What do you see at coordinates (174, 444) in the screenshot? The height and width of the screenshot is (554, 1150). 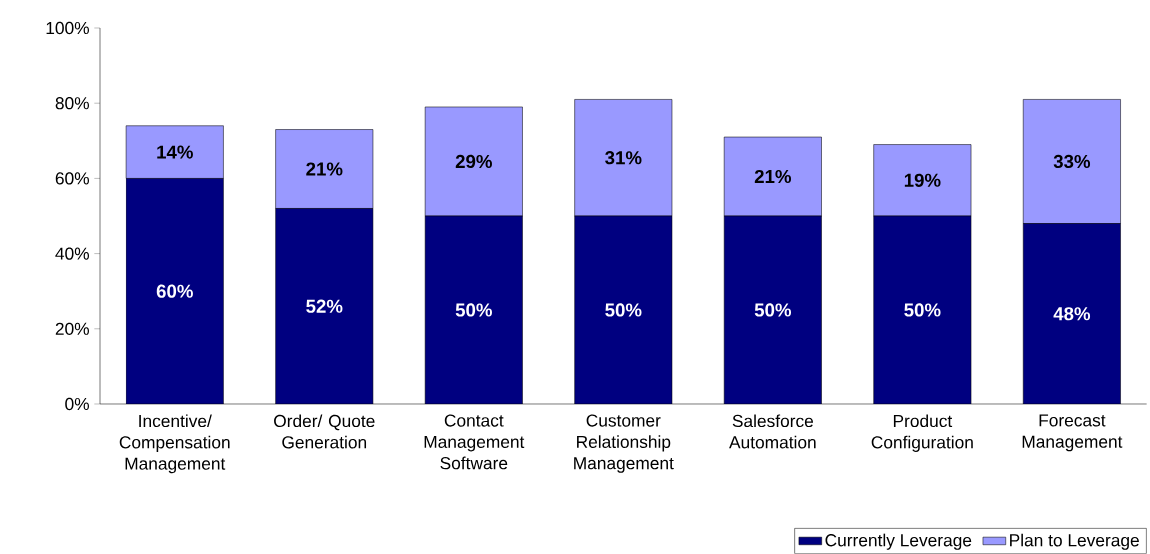 I see `x-tick-label: Incentive/ Compensation Management` at bounding box center [174, 444].